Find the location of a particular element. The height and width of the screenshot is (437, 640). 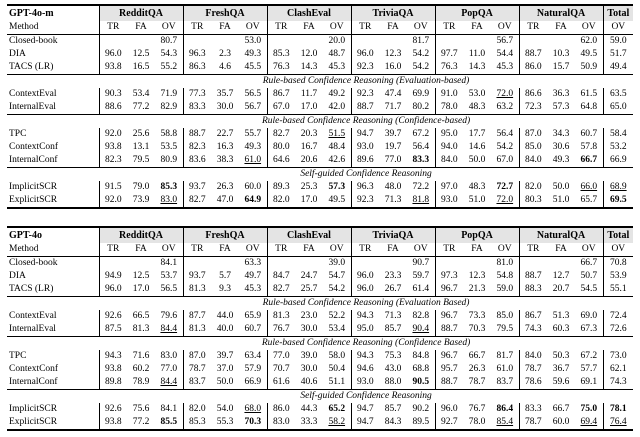

value-cell: 4.6 is located at coordinates (225, 67).